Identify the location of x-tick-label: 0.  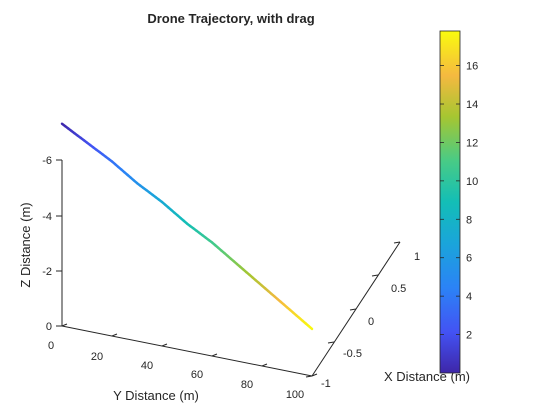
(371, 322).